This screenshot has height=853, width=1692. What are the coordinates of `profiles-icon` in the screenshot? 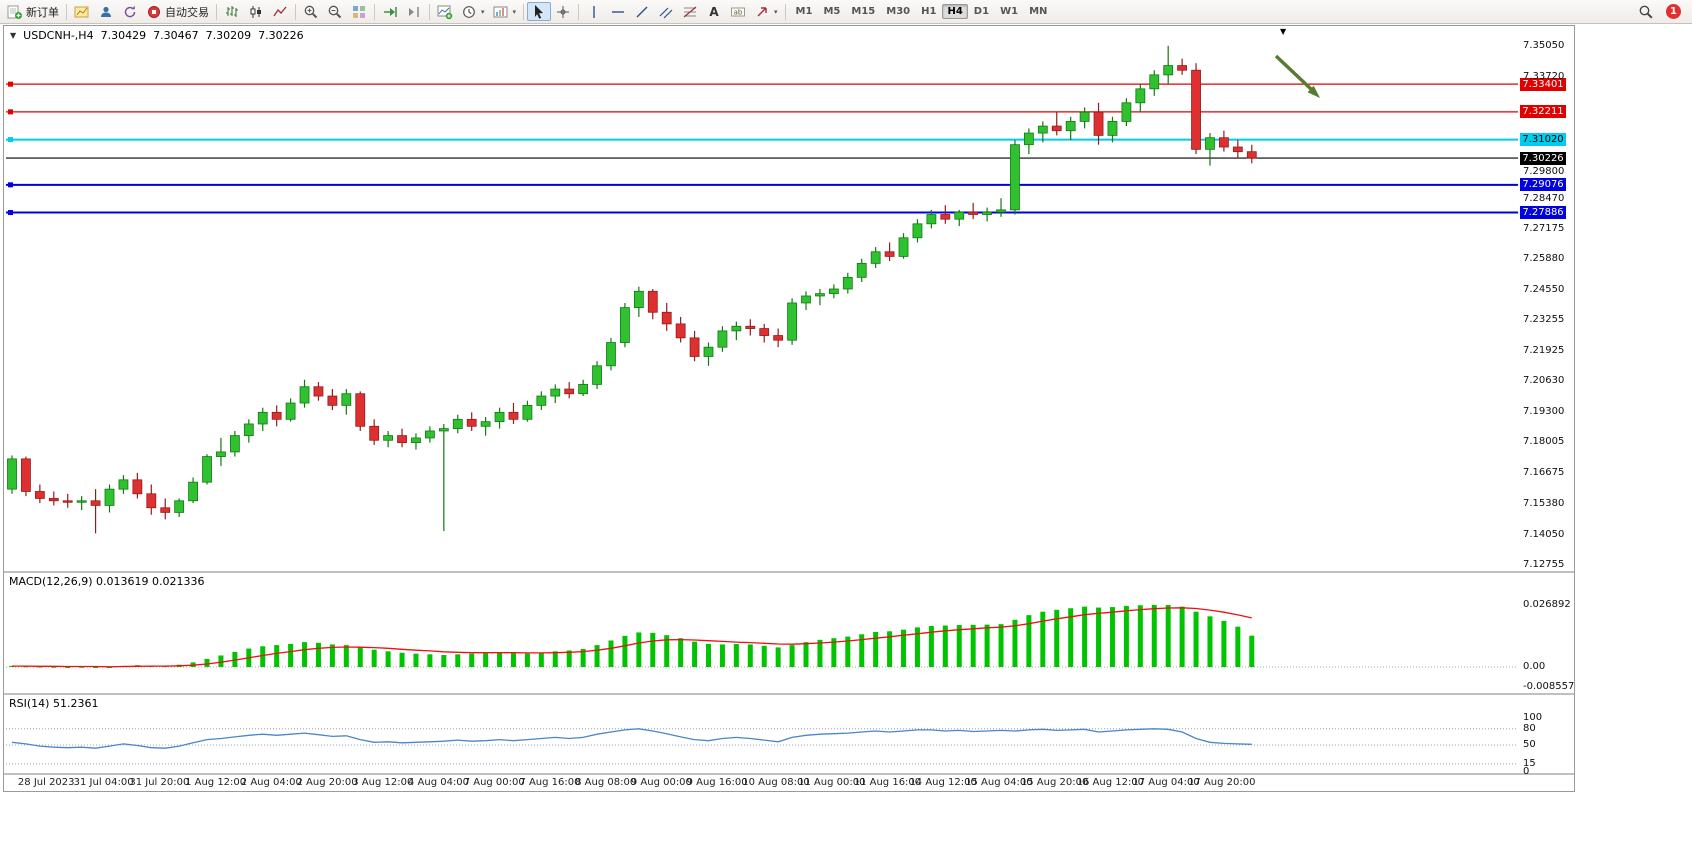 It's located at (106, 11).